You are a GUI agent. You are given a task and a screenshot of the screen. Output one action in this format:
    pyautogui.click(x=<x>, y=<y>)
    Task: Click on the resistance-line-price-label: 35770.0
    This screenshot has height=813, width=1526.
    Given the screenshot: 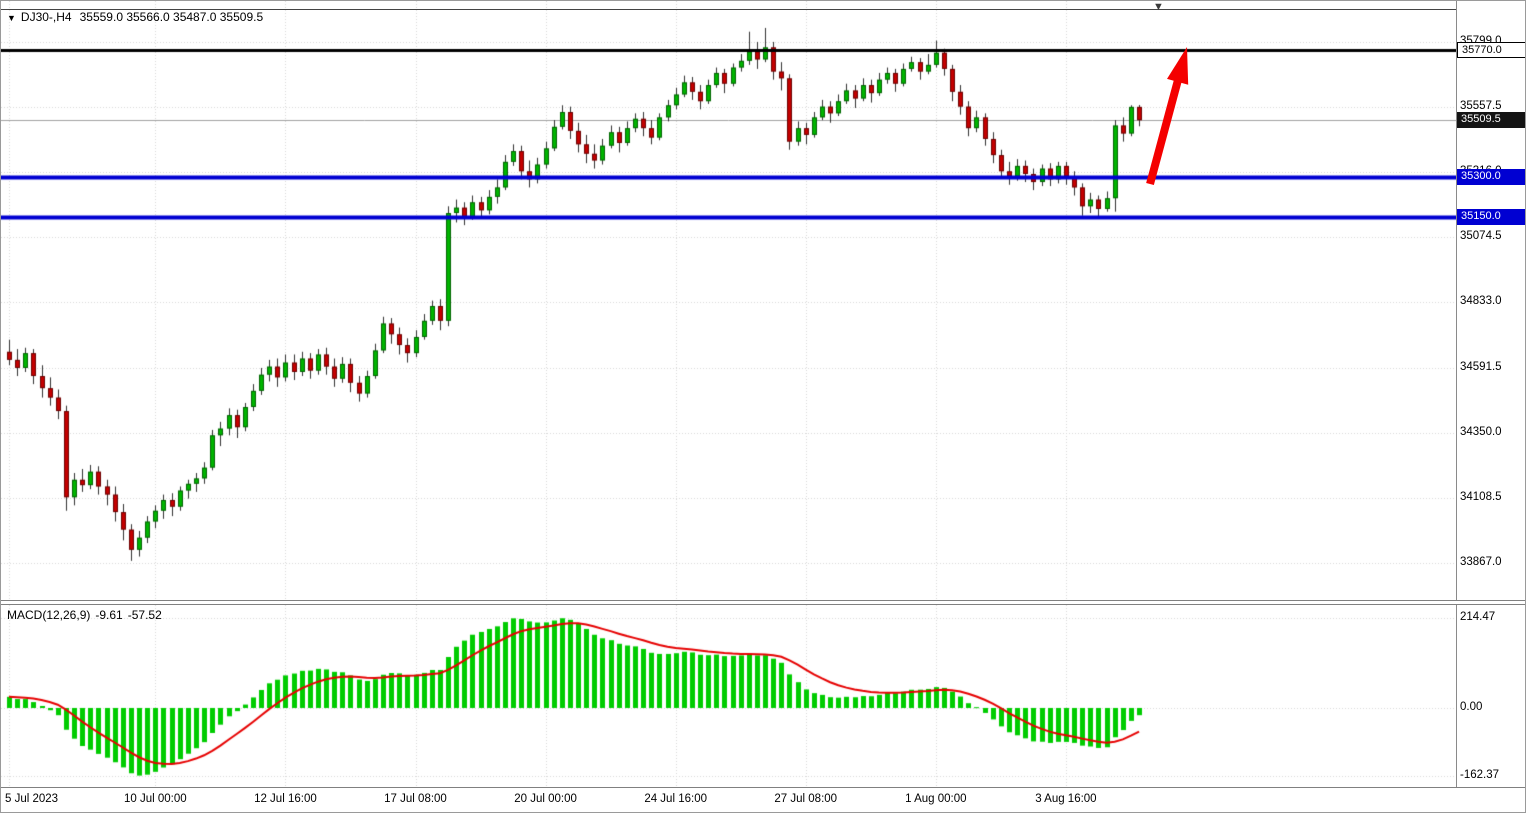 What is the action you would take?
    pyautogui.click(x=1491, y=50)
    